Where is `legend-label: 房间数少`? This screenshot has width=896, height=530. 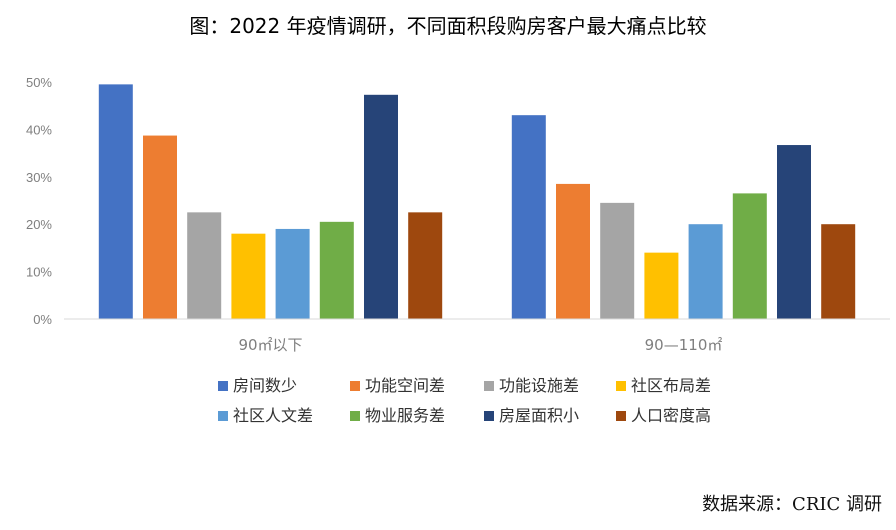
legend-label: 房间数少 is located at coordinates (265, 385).